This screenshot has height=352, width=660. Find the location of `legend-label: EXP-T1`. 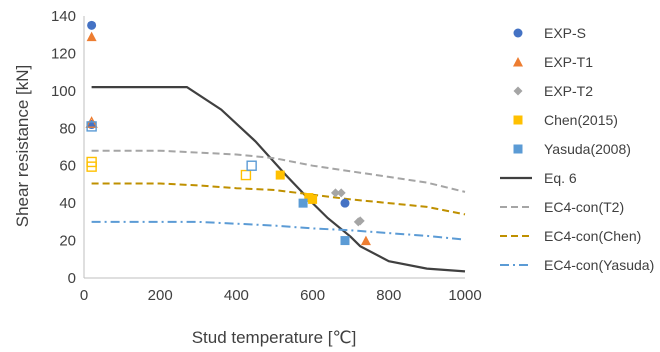

legend-label: EXP-T1 is located at coordinates (568, 62).